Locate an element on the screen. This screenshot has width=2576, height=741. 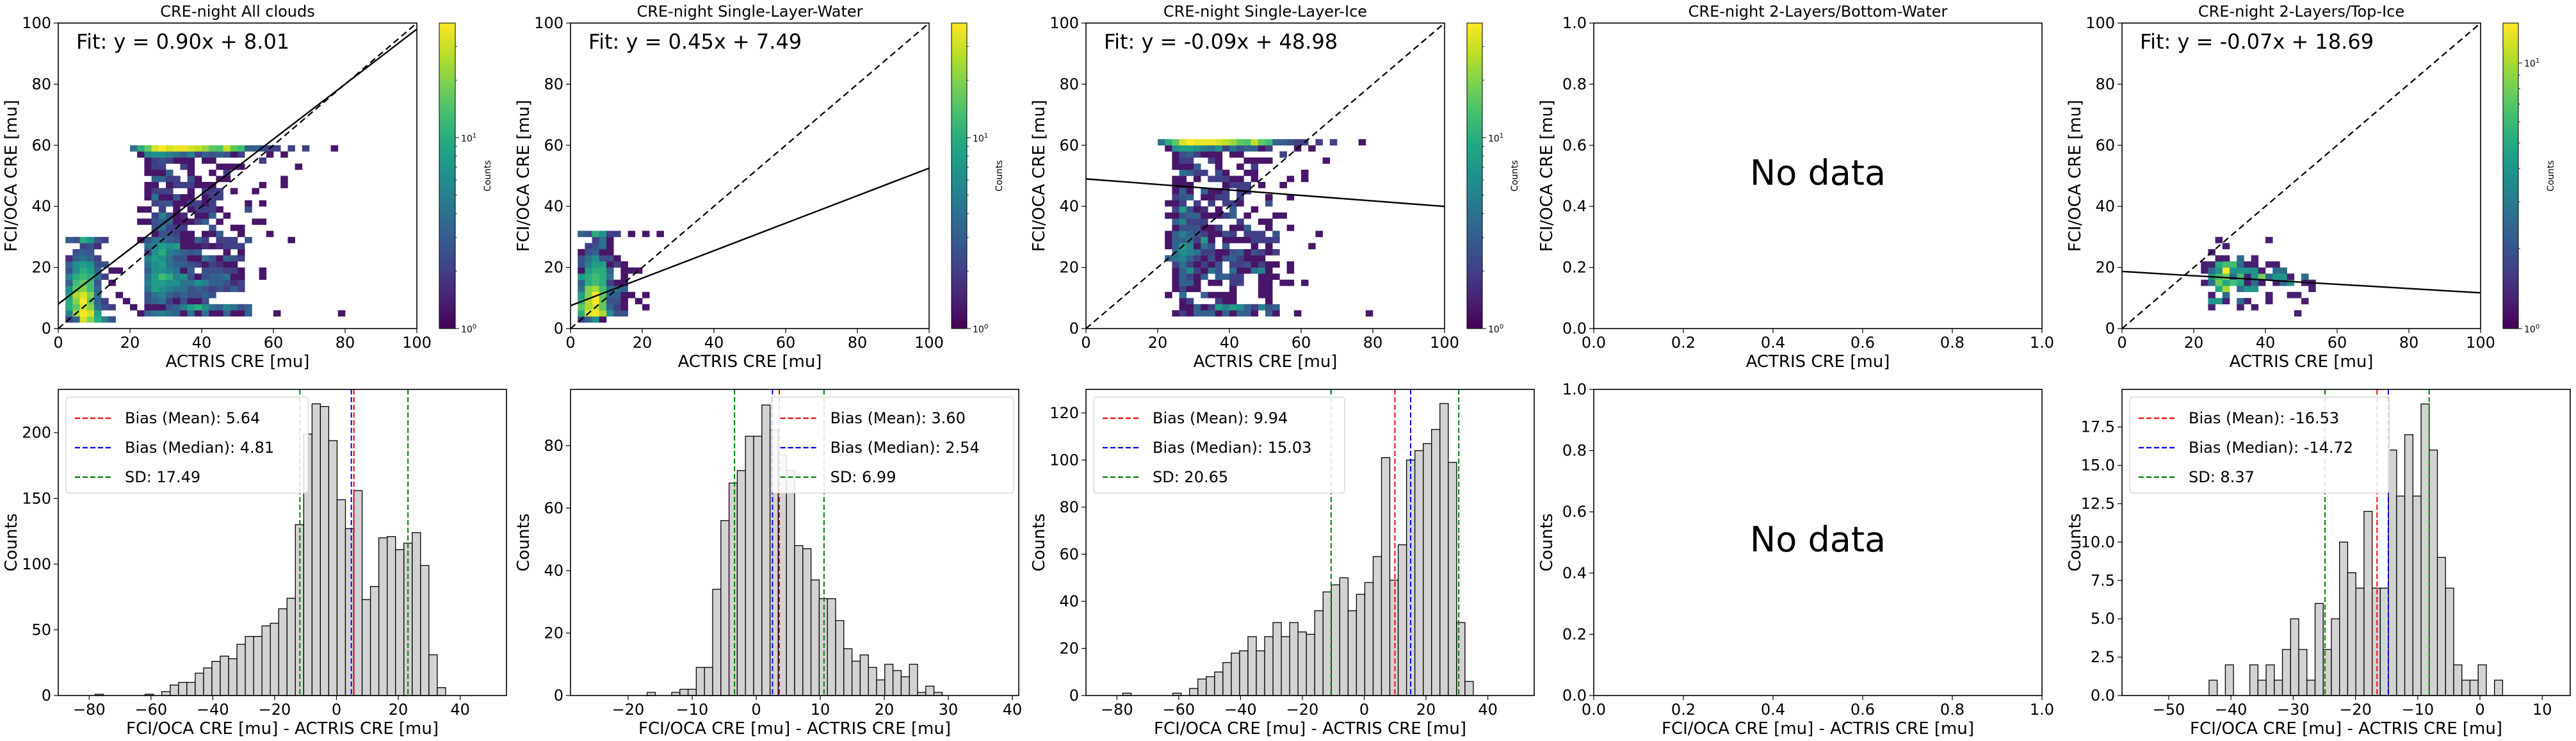
scatter3-ytick-label: 0.6 is located at coordinates (1574, 145).